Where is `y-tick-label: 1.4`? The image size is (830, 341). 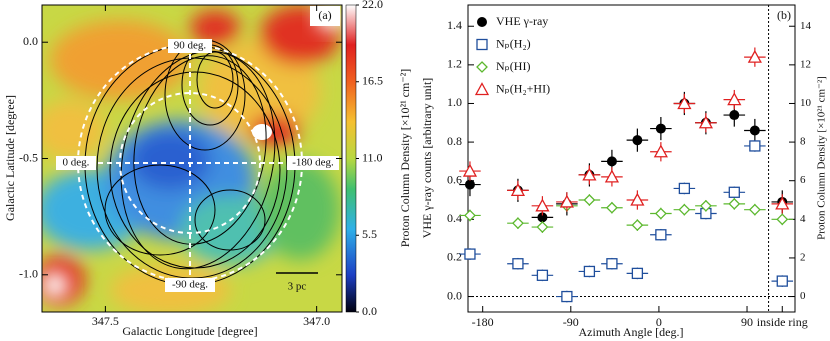
y-tick-label: 1.4 is located at coordinates (454, 25).